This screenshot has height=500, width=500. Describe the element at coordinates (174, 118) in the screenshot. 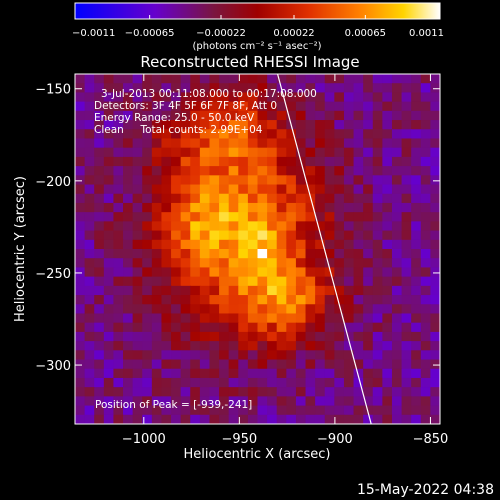

I see `annotation-energy-range: Energy Range: 25.0 - 50.0 keV` at that location.